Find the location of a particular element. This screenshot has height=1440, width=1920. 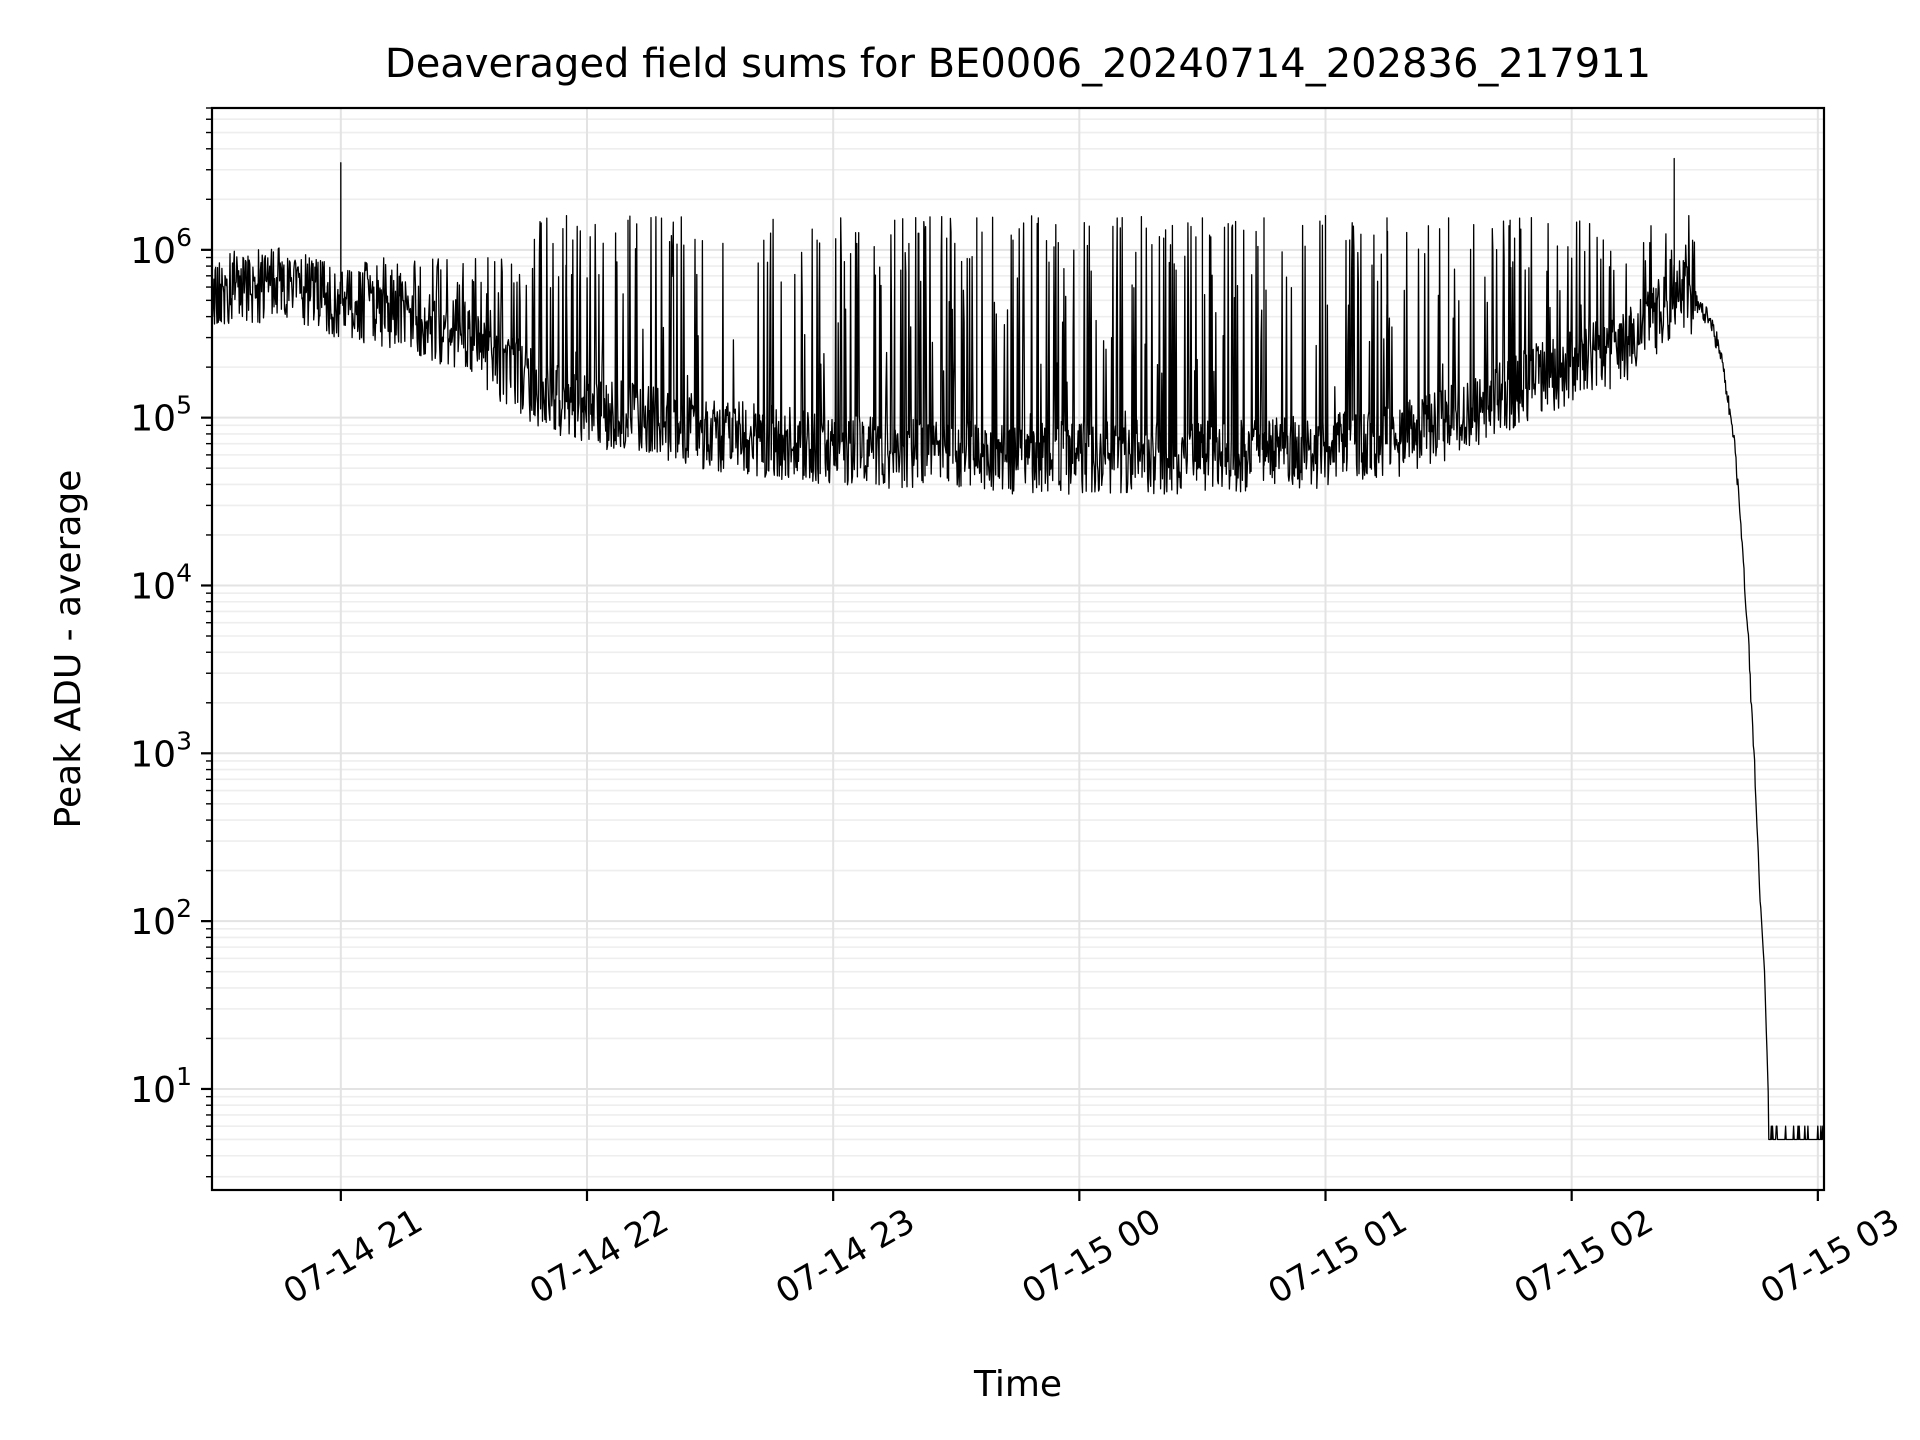

y-tick-label-exponent: 3 is located at coordinates (184, 740).